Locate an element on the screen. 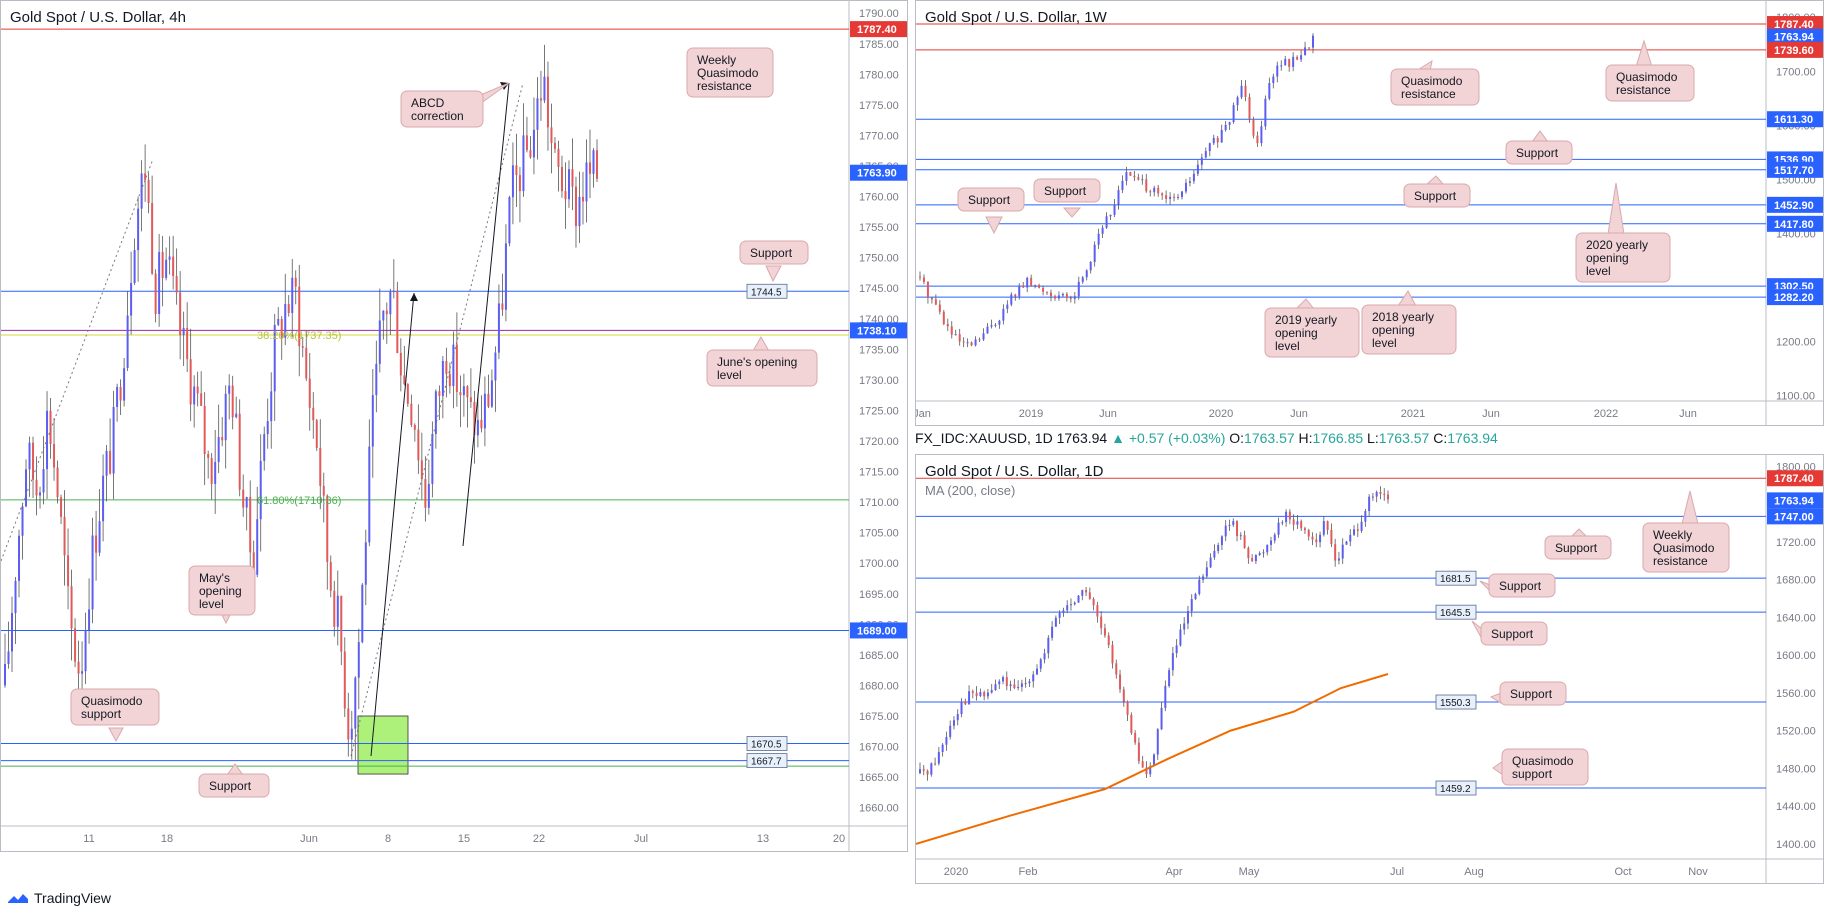  abcd-leg is located at coordinates (486, 314).